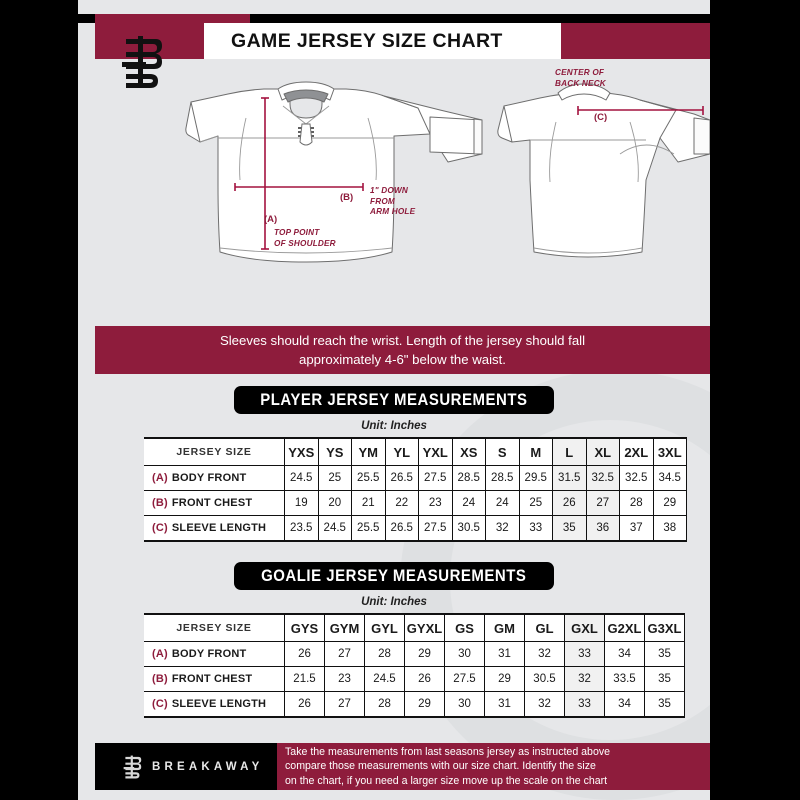  Describe the element at coordinates (368, 503) in the screenshot. I see `table-cell: 21` at that location.